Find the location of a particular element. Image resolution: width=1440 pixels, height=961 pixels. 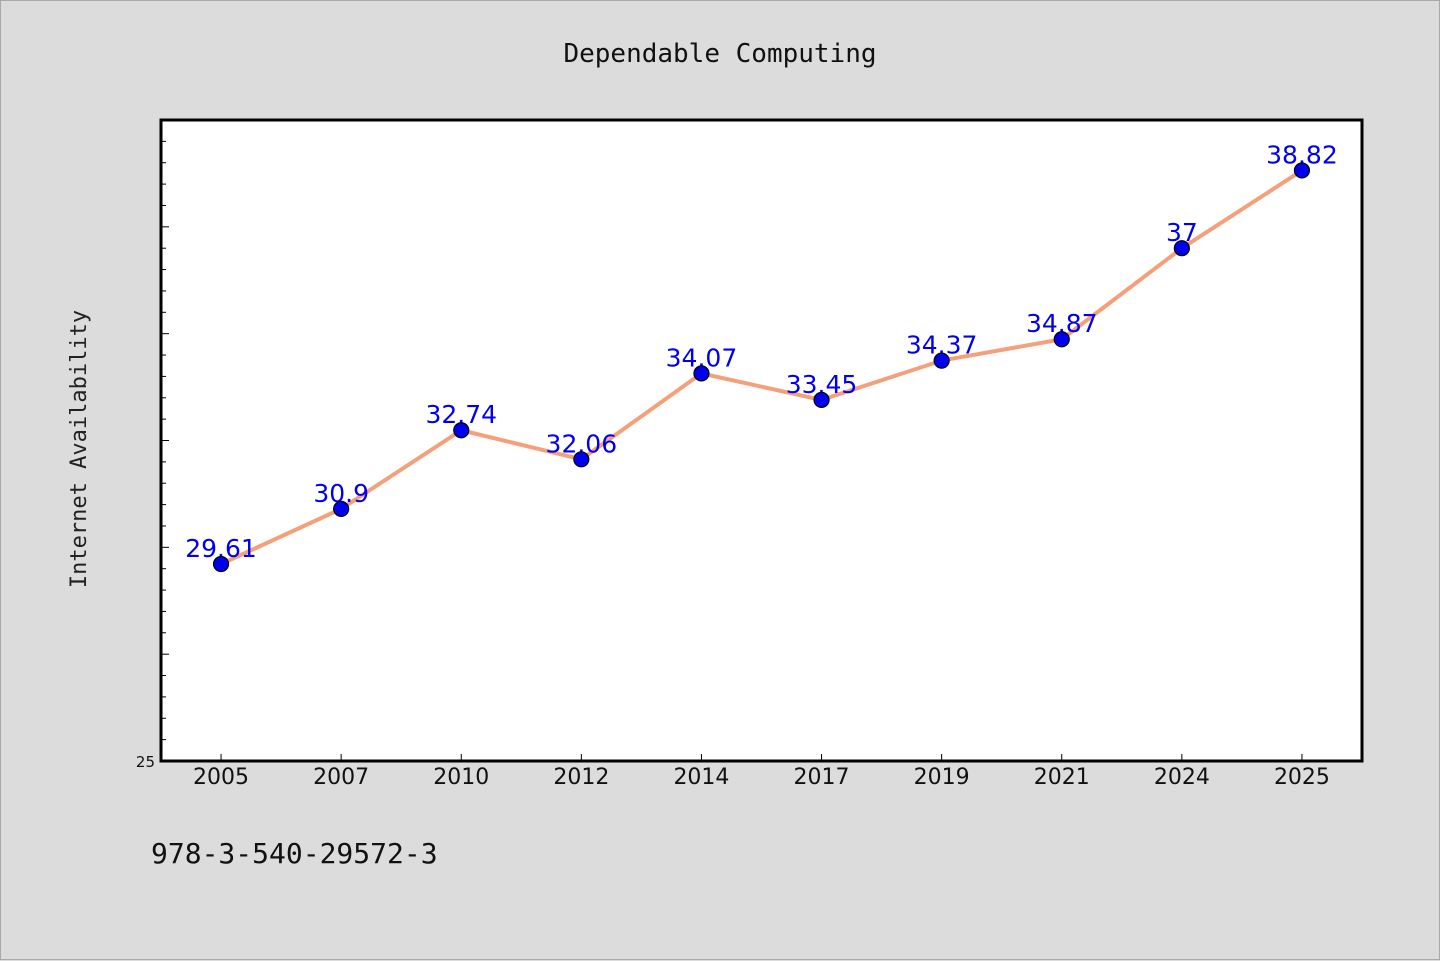

x-axis-ticks: 2005 2007 2010 2012 2014 2017 2019 2021 2024 2025 is located at coordinates (761, 772).